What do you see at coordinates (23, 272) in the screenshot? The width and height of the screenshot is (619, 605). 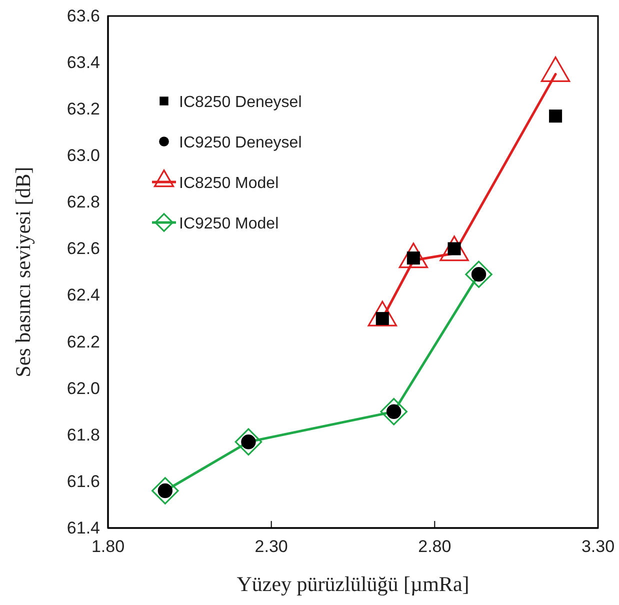 I see `y-axis-title: Ses basıncı seviyesi [dB]` at bounding box center [23, 272].